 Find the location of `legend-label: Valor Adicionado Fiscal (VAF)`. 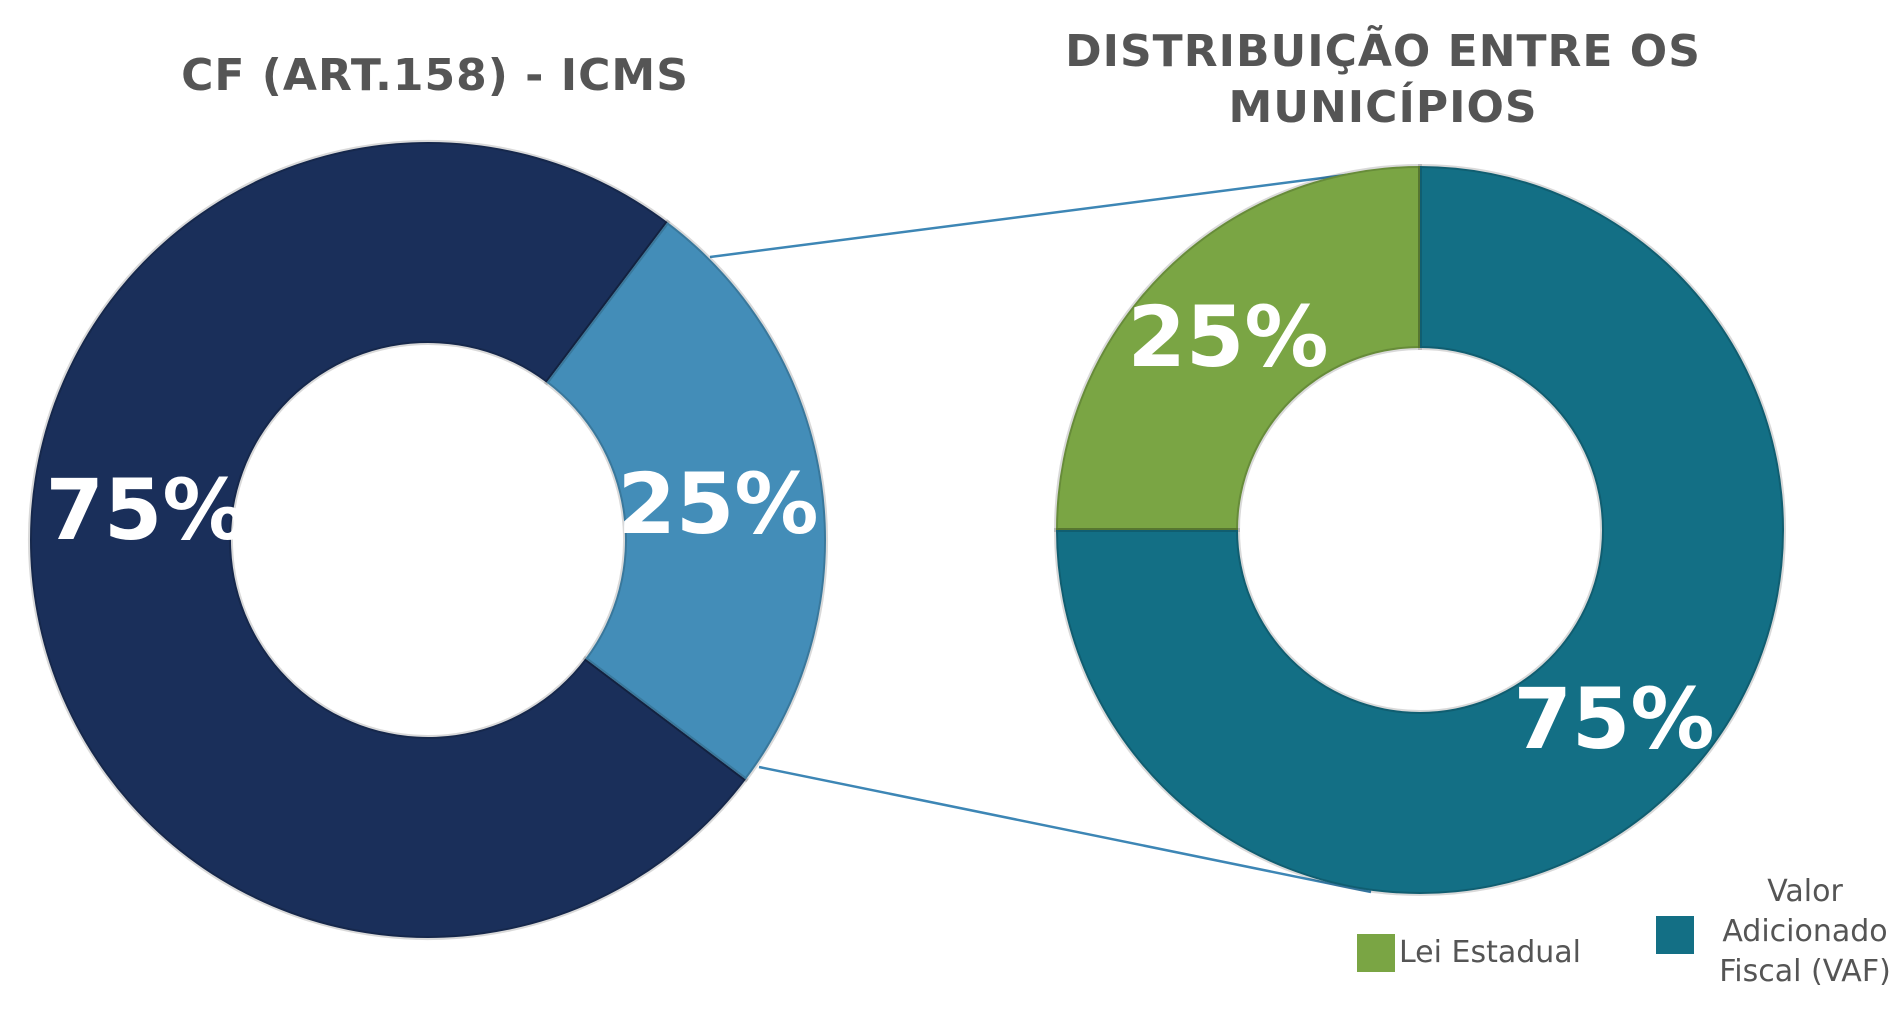

legend-label: Valor Adicionado Fiscal (VAF) is located at coordinates (1805, 931).